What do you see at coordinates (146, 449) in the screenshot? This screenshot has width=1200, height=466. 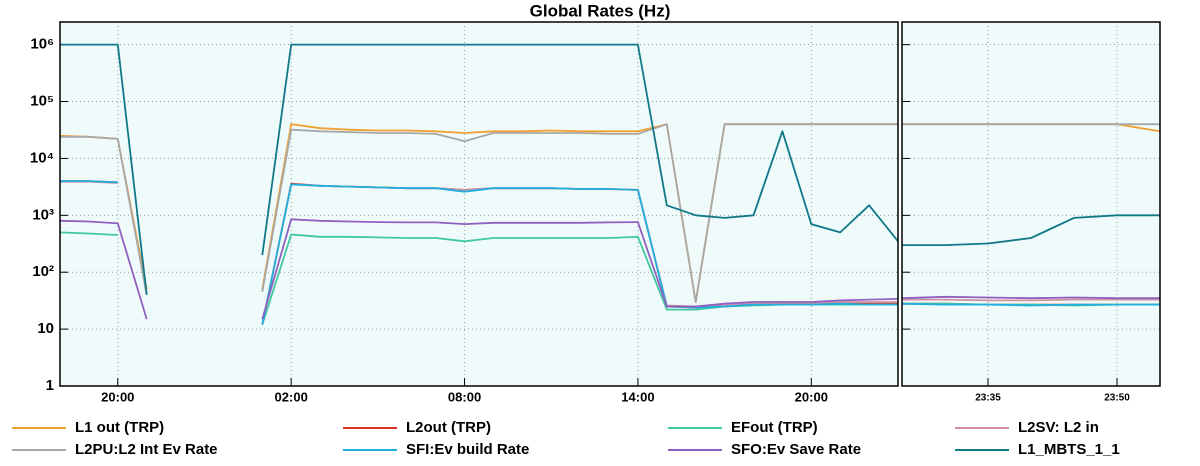 I see `legend-label: L2PU:L2 Int Ev Rate` at bounding box center [146, 449].